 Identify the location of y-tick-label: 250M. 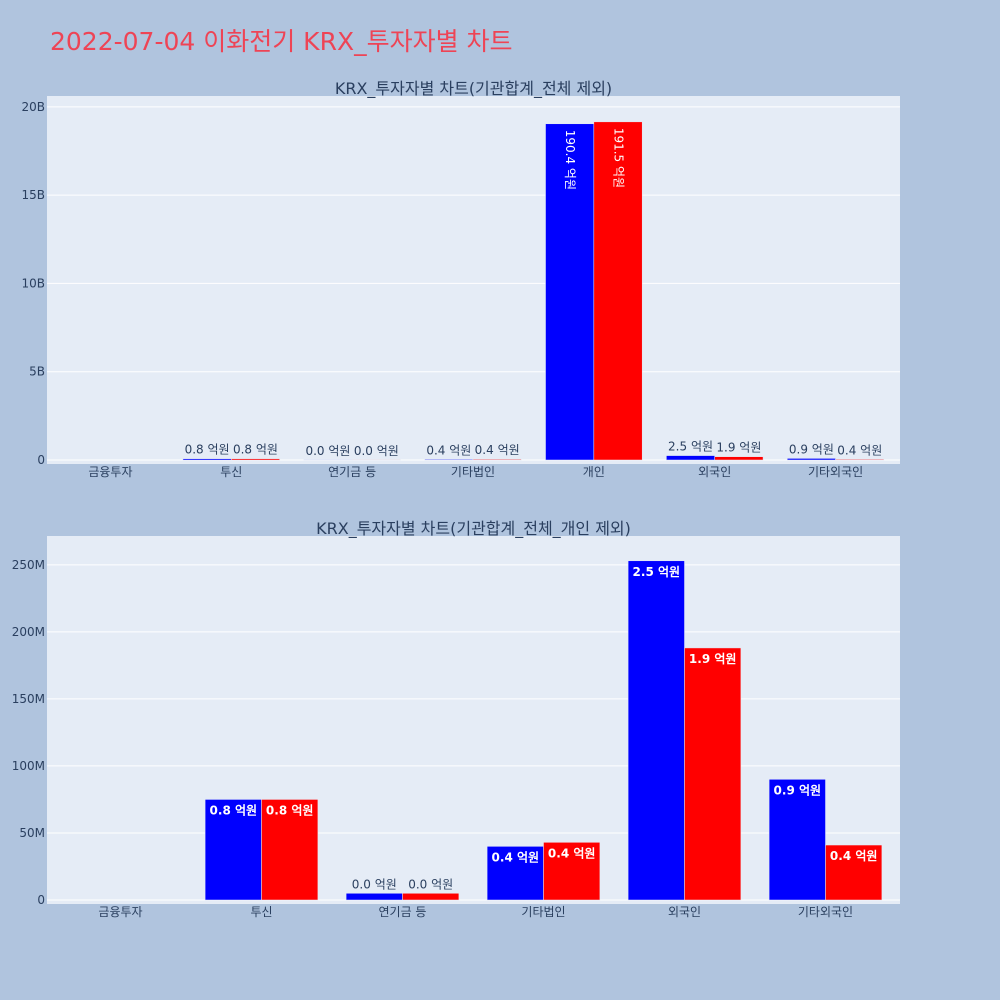
(28, 565).